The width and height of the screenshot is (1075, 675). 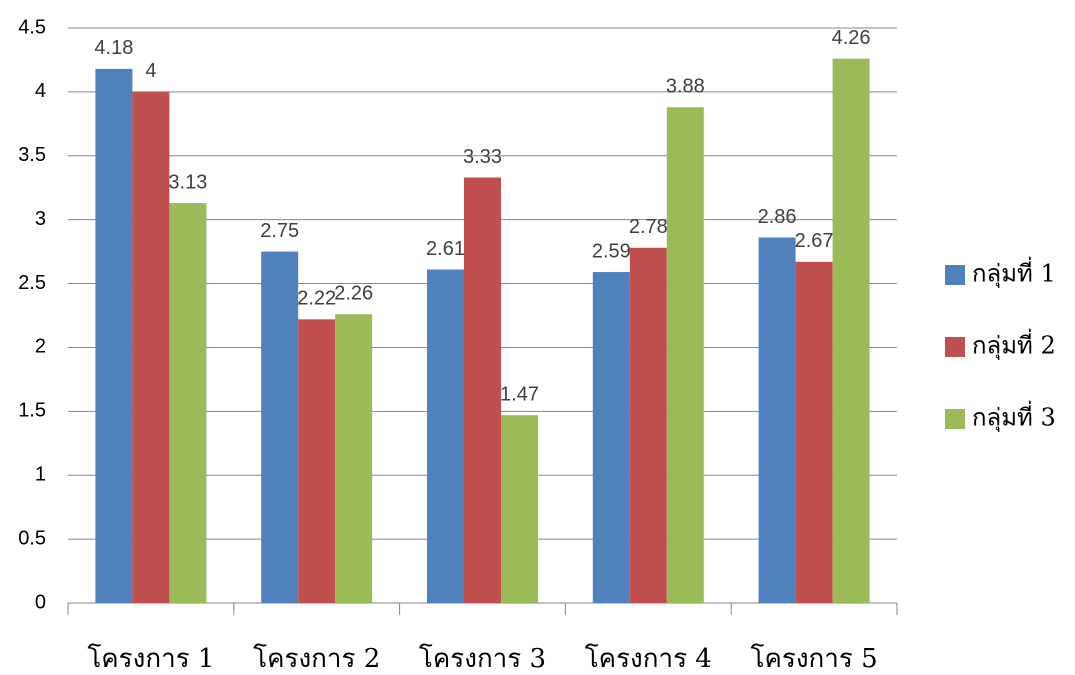 I want to click on y-tick-label: 0.5, so click(x=32, y=538).